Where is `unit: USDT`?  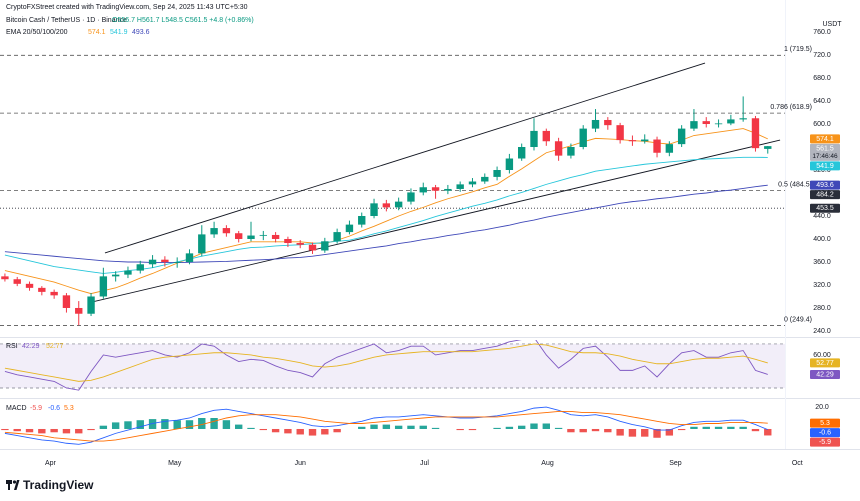
unit: USDT is located at coordinates (832, 24).